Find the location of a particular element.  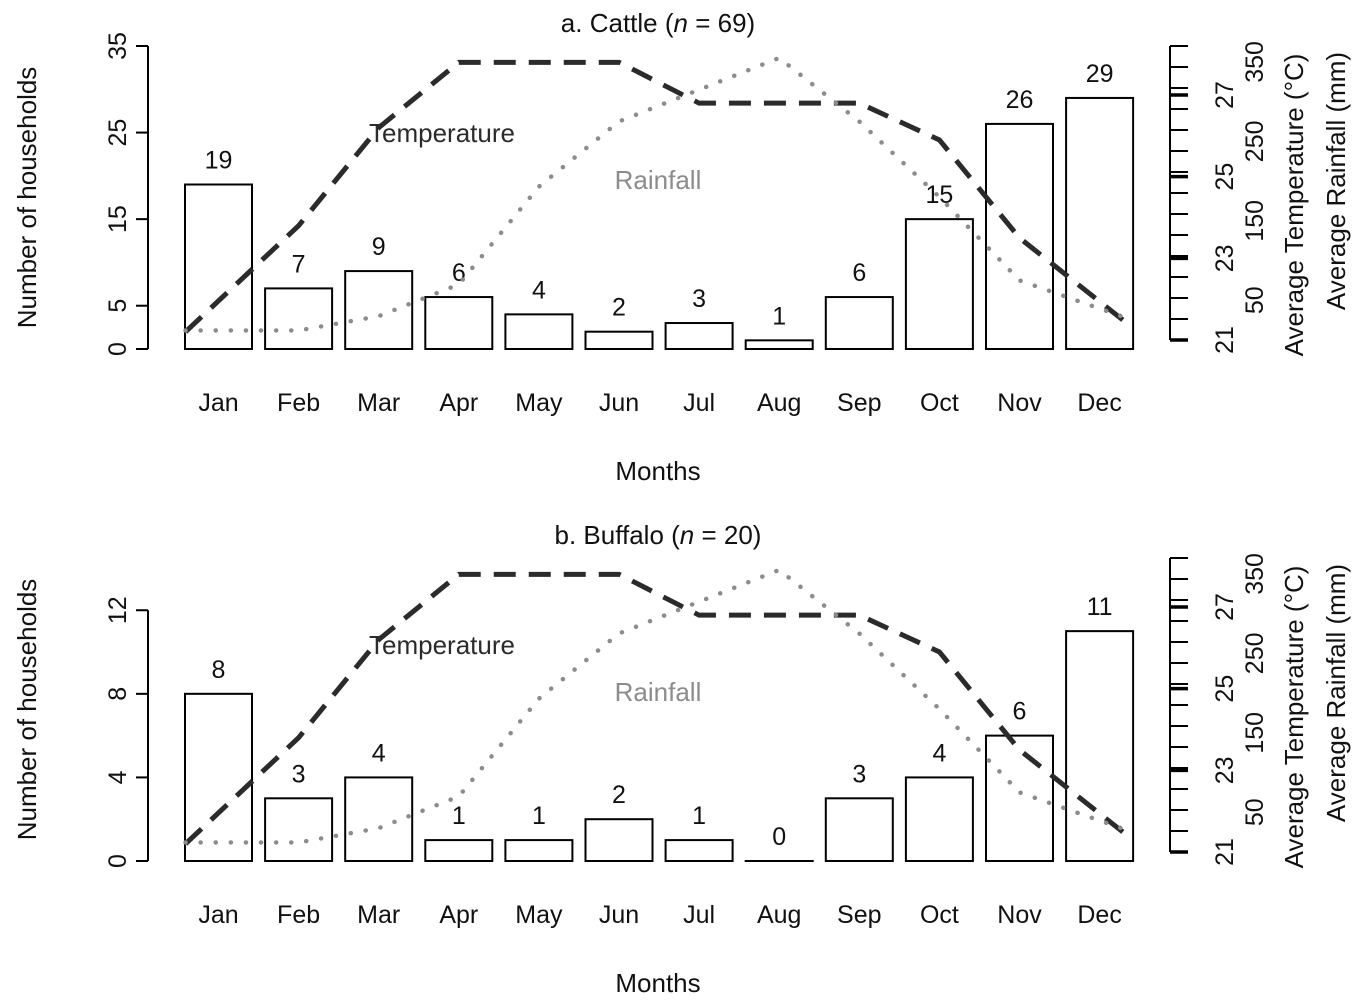

bar-apr is located at coordinates (458, 323).